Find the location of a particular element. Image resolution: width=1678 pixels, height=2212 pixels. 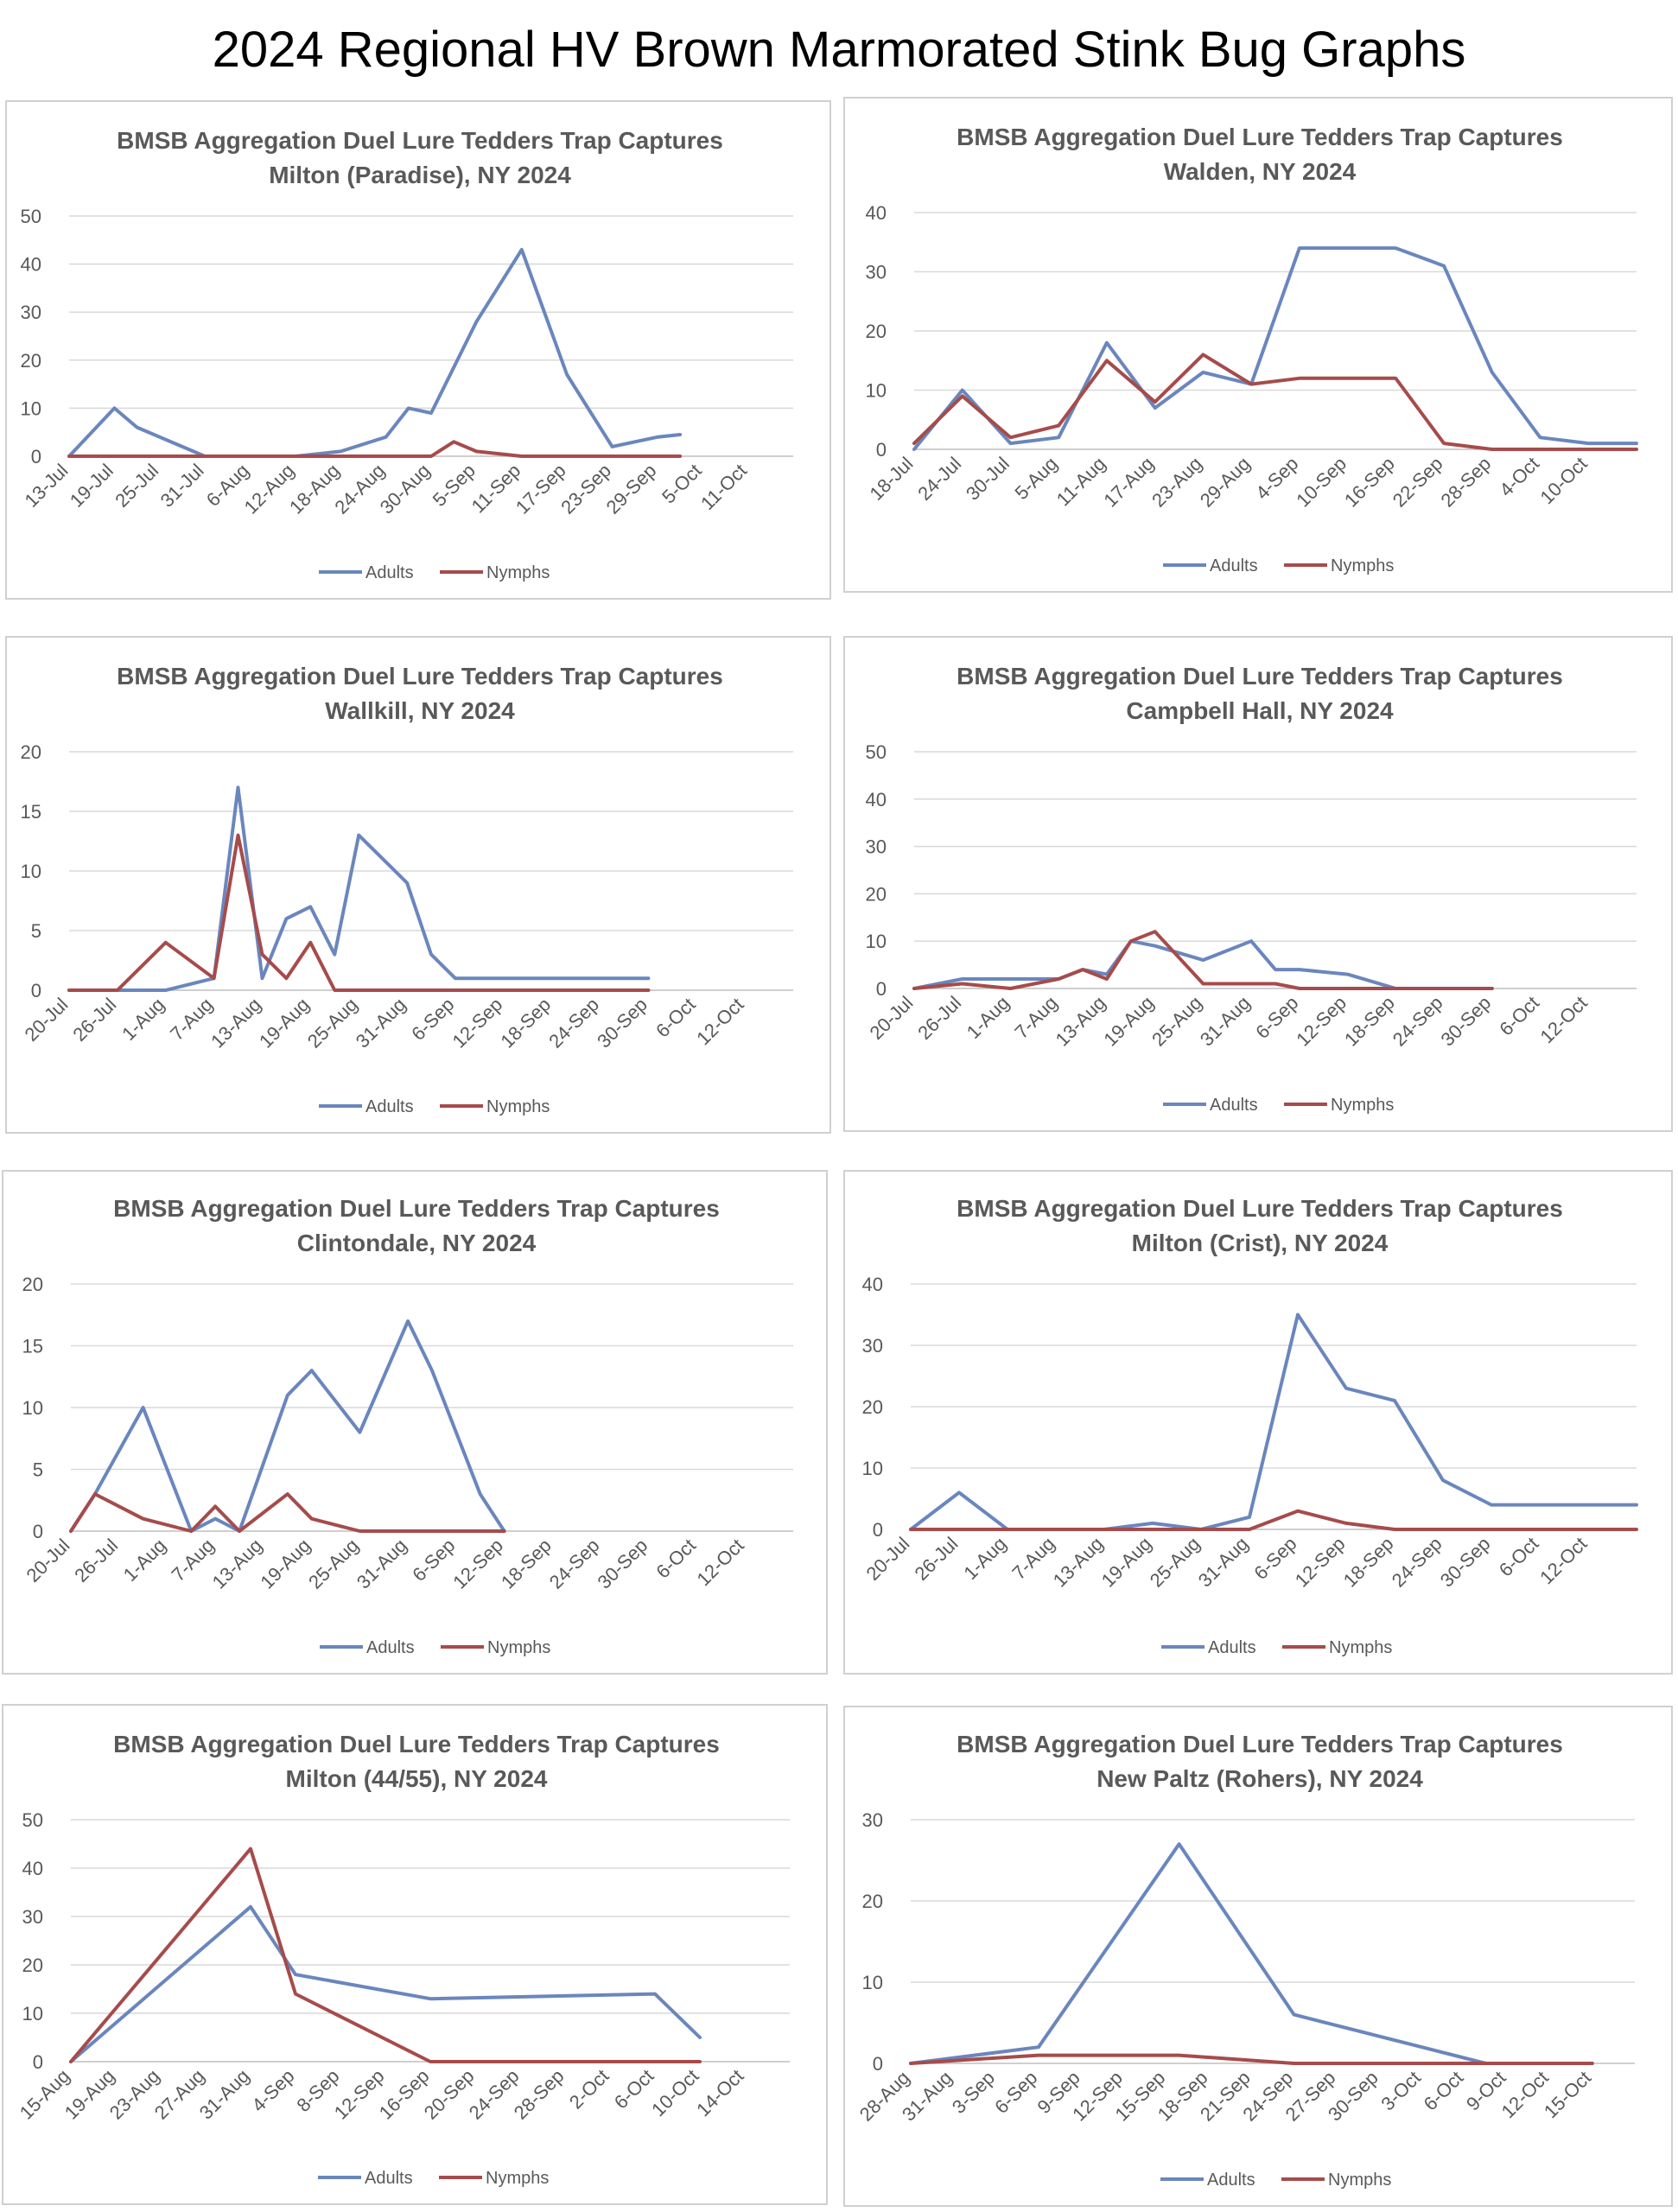

x-tick-label: 22-Sep is located at coordinates (1418, 482).